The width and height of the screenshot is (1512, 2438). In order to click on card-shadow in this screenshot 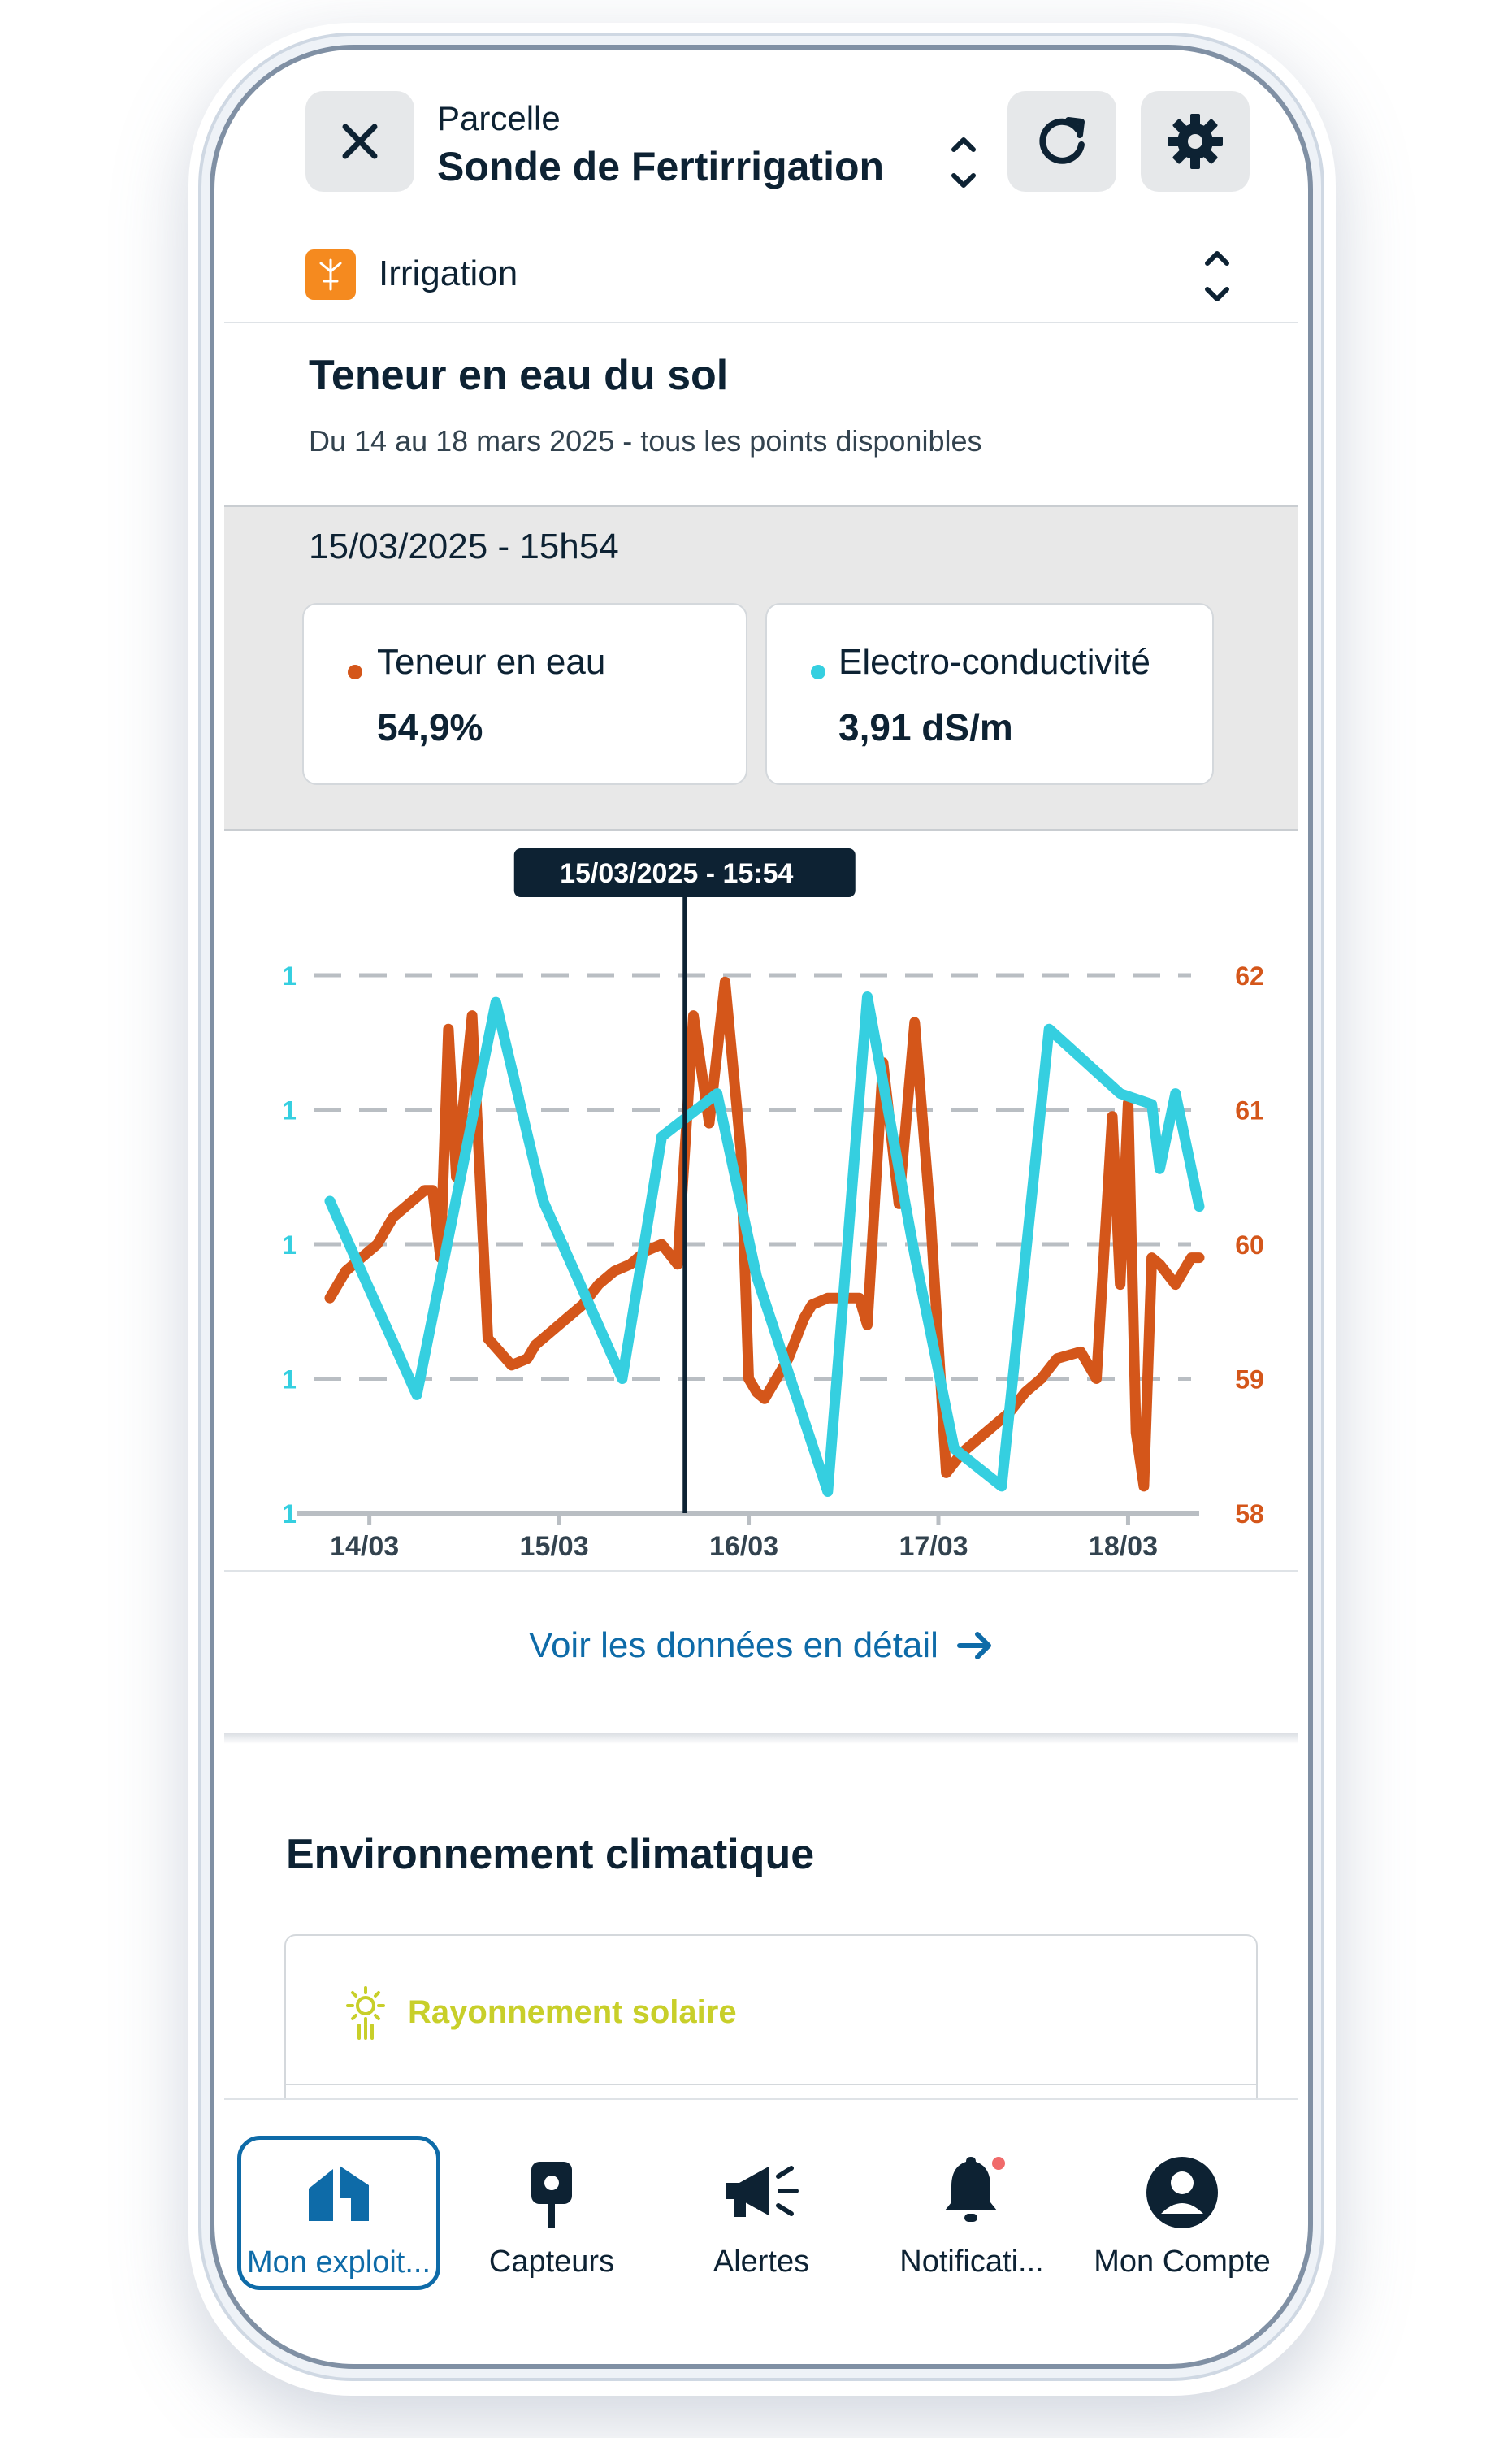, I will do `click(761, 1739)`.